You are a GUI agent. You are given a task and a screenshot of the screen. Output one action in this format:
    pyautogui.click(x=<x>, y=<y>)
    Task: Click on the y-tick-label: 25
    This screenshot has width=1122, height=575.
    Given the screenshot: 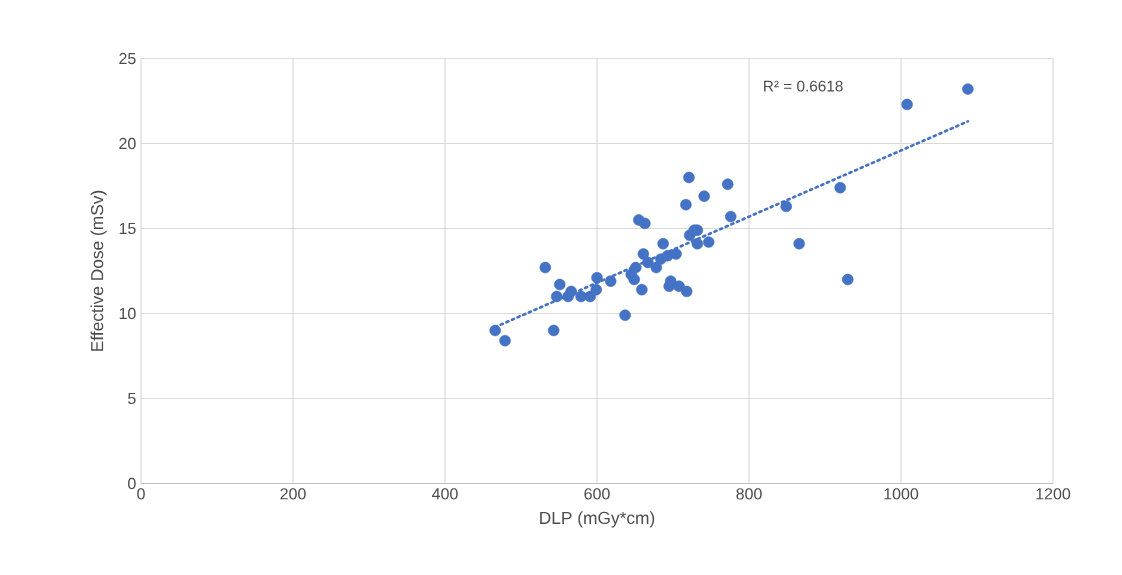 What is the action you would take?
    pyautogui.click(x=127, y=58)
    